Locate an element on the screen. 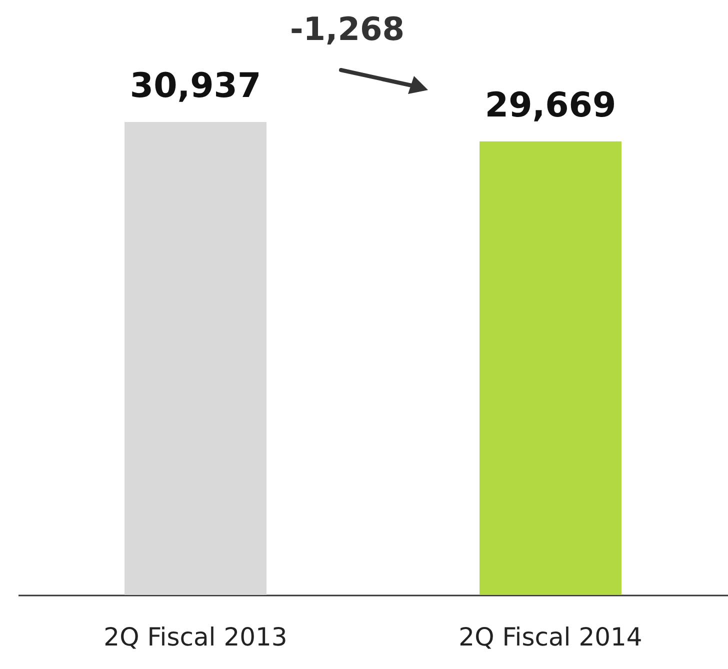 The image size is (728, 669). x-tick-label: 2Q Fiscal 2014 is located at coordinates (550, 637).